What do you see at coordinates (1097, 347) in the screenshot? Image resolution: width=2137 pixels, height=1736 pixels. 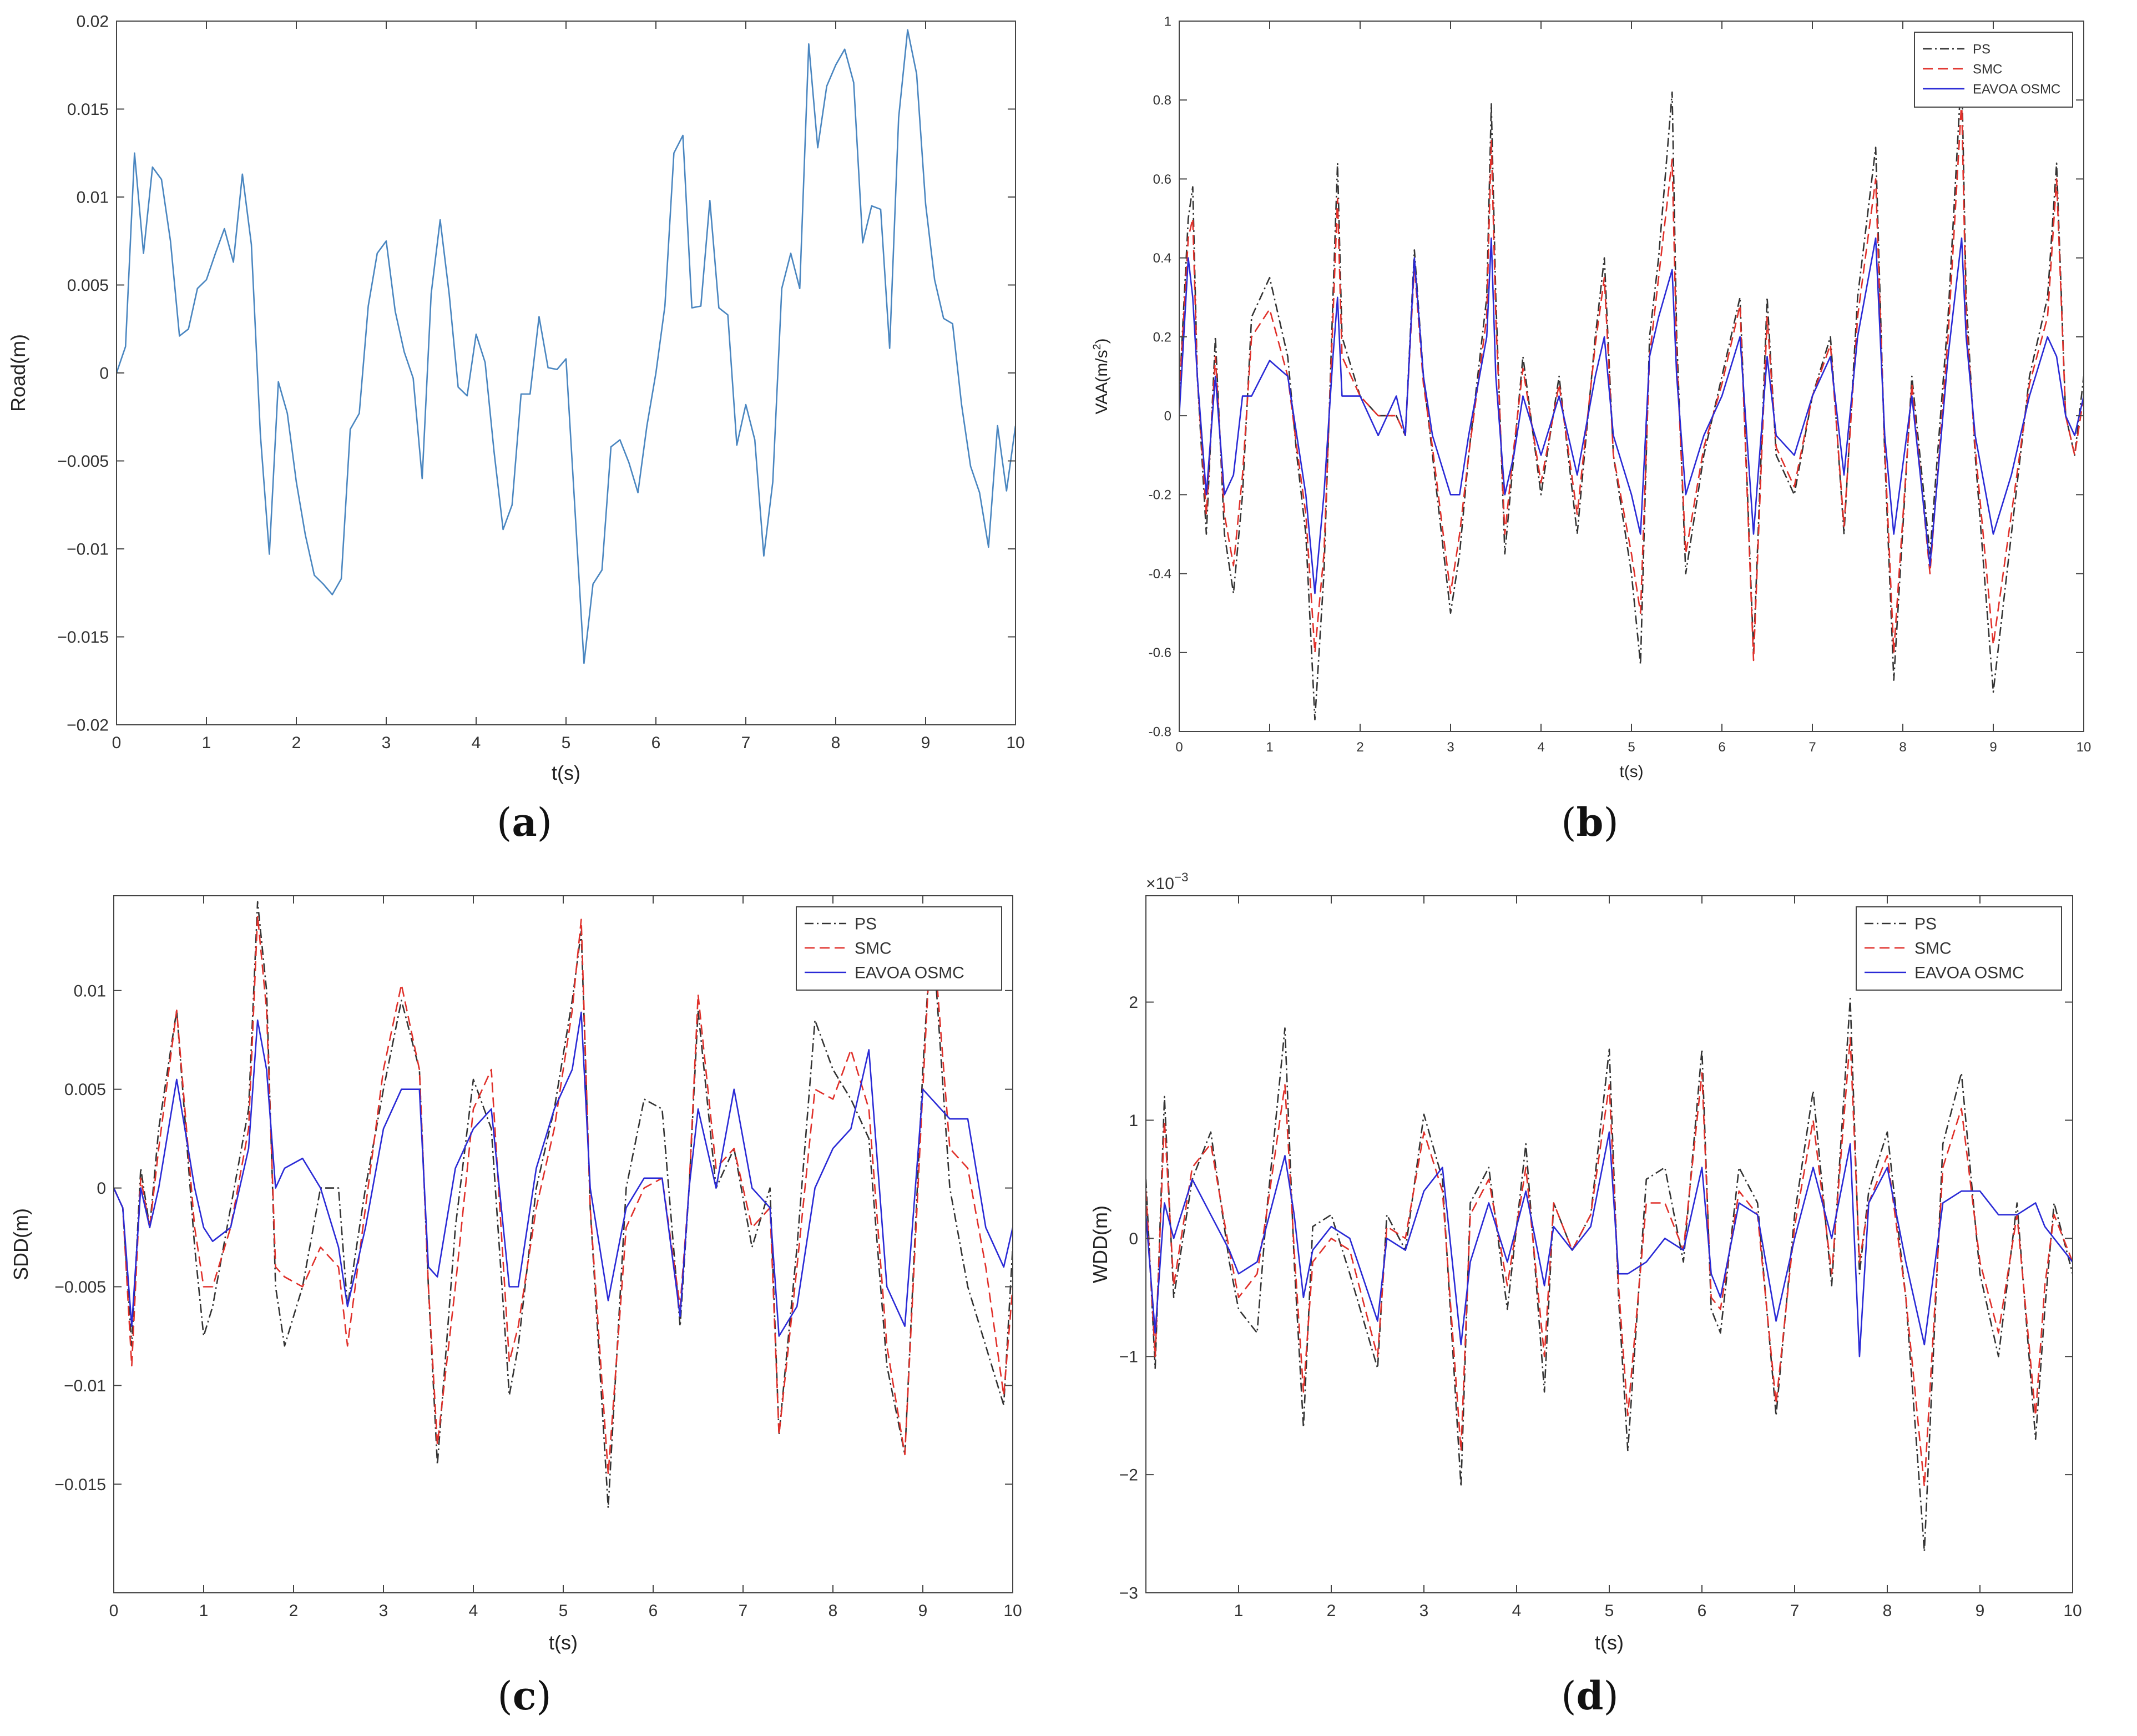 I see `y-axis-label-sup: 2` at bounding box center [1097, 347].